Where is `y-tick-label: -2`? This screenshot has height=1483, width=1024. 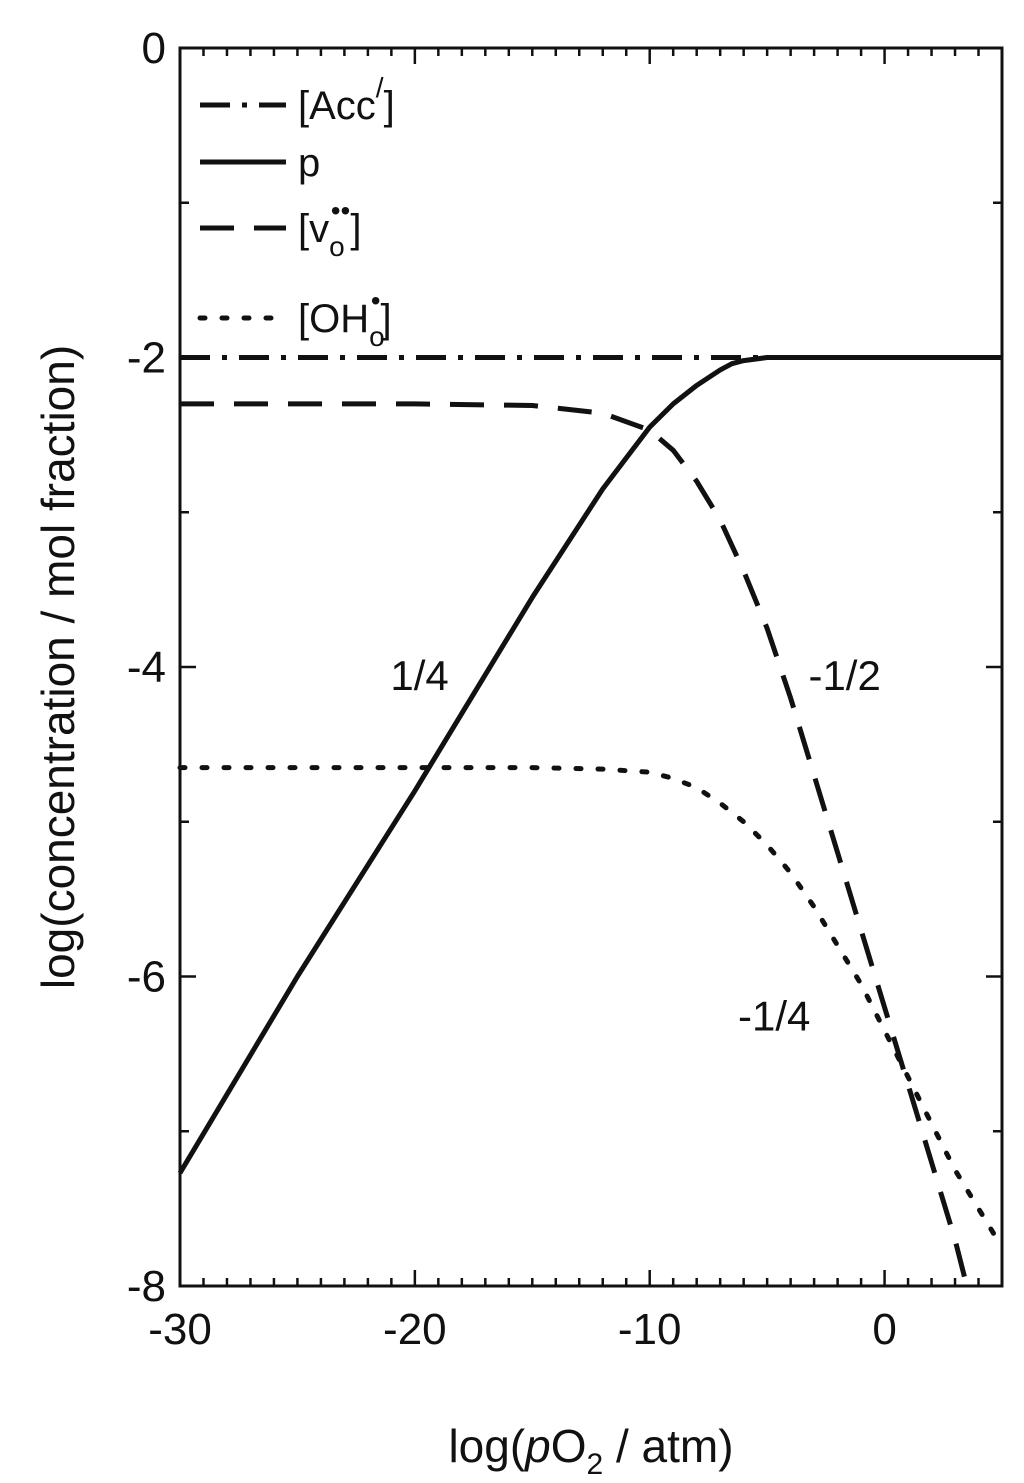
y-tick-label: -2 is located at coordinates (146, 358).